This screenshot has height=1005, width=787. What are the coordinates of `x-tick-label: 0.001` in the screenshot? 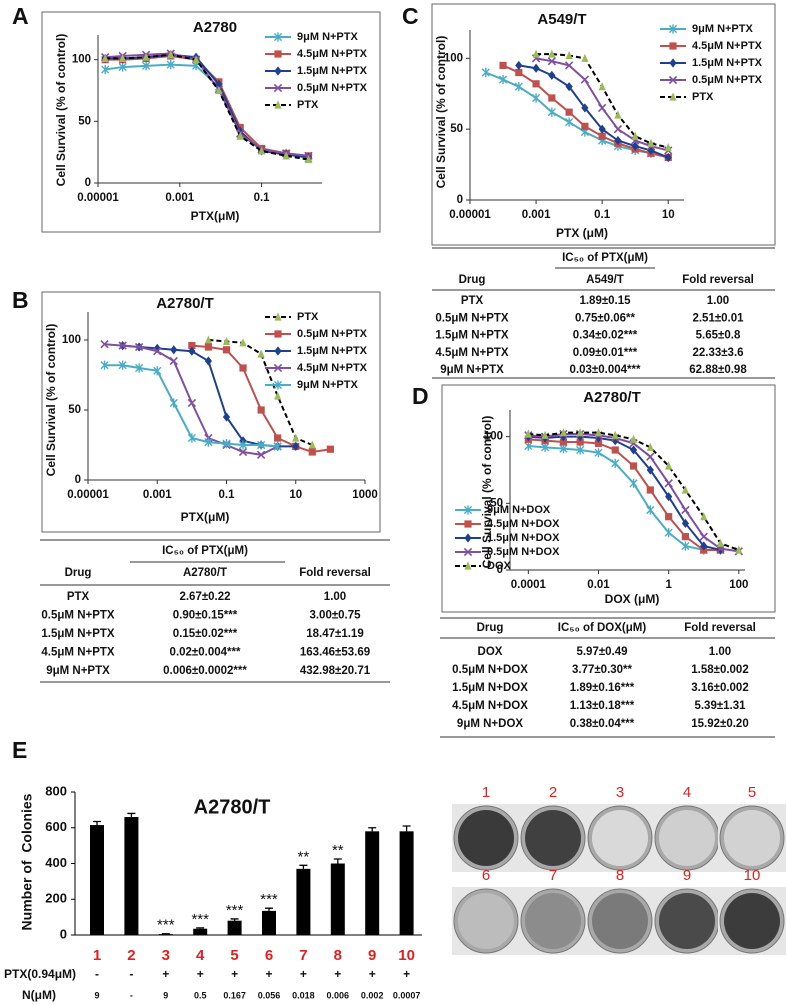 It's located at (536, 215).